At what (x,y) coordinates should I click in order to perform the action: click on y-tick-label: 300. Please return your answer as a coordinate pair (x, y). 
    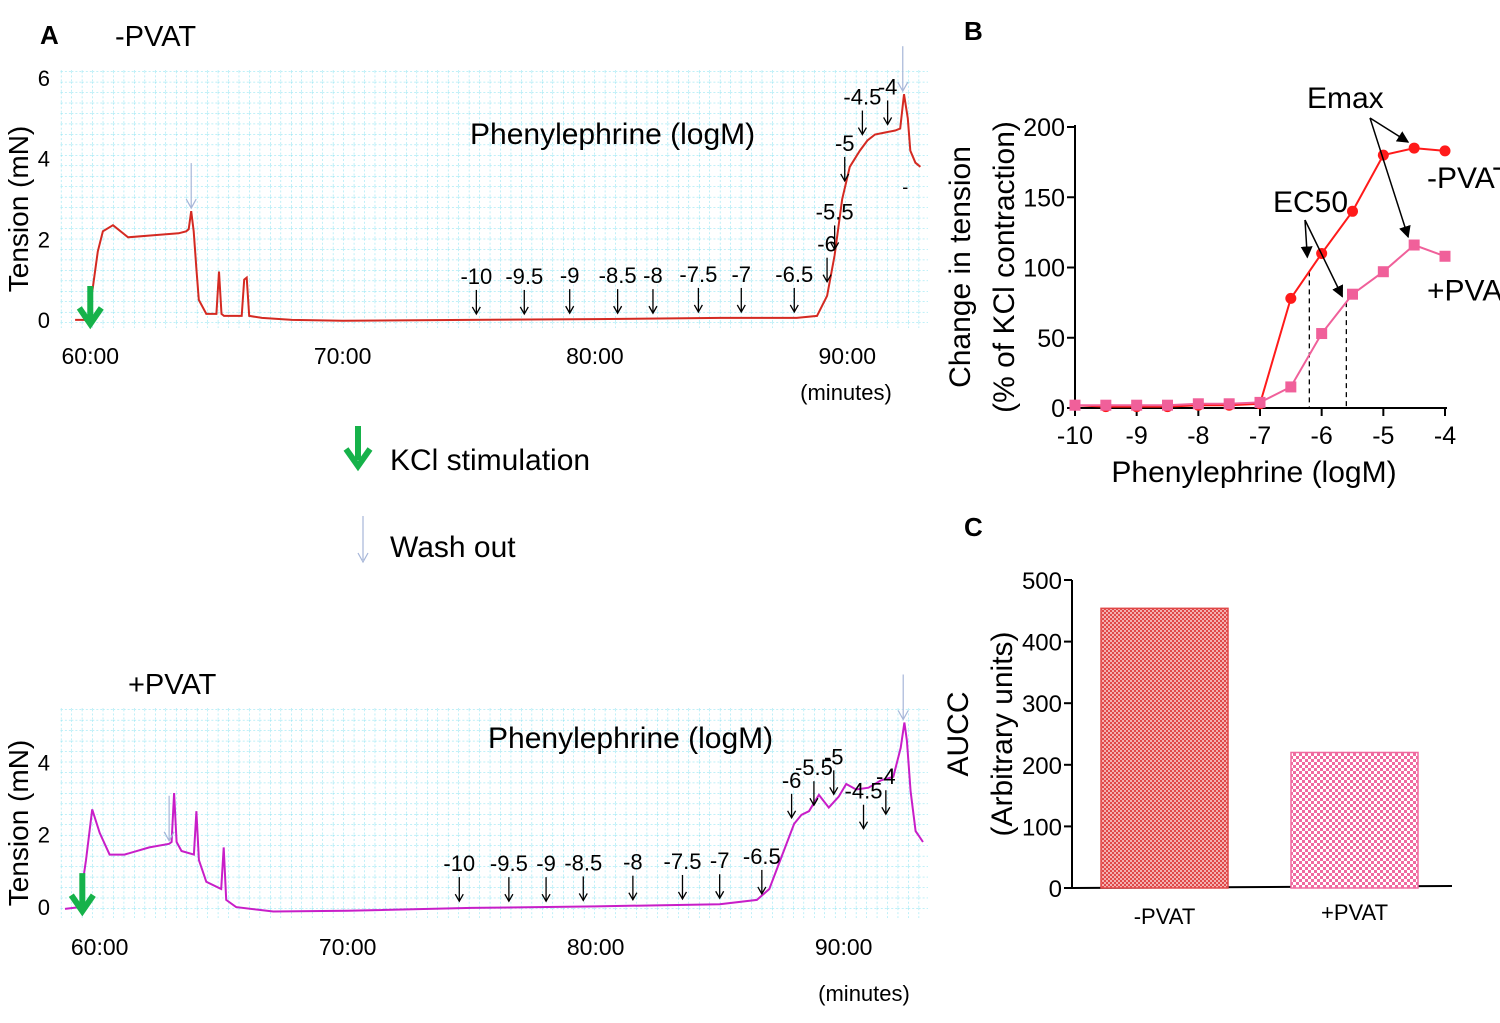
    Looking at the image, I should click on (1042, 704).